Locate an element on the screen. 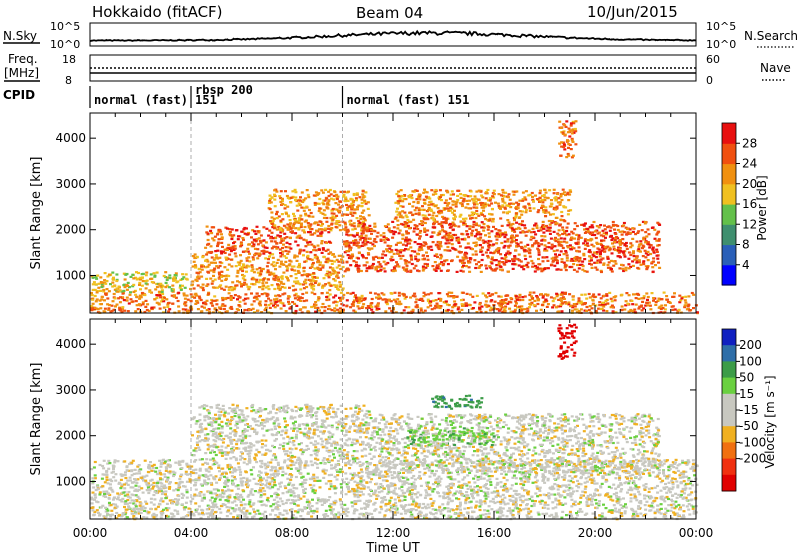 The image size is (800, 554). colorbar-tick-label: 4 is located at coordinates (746, 265).